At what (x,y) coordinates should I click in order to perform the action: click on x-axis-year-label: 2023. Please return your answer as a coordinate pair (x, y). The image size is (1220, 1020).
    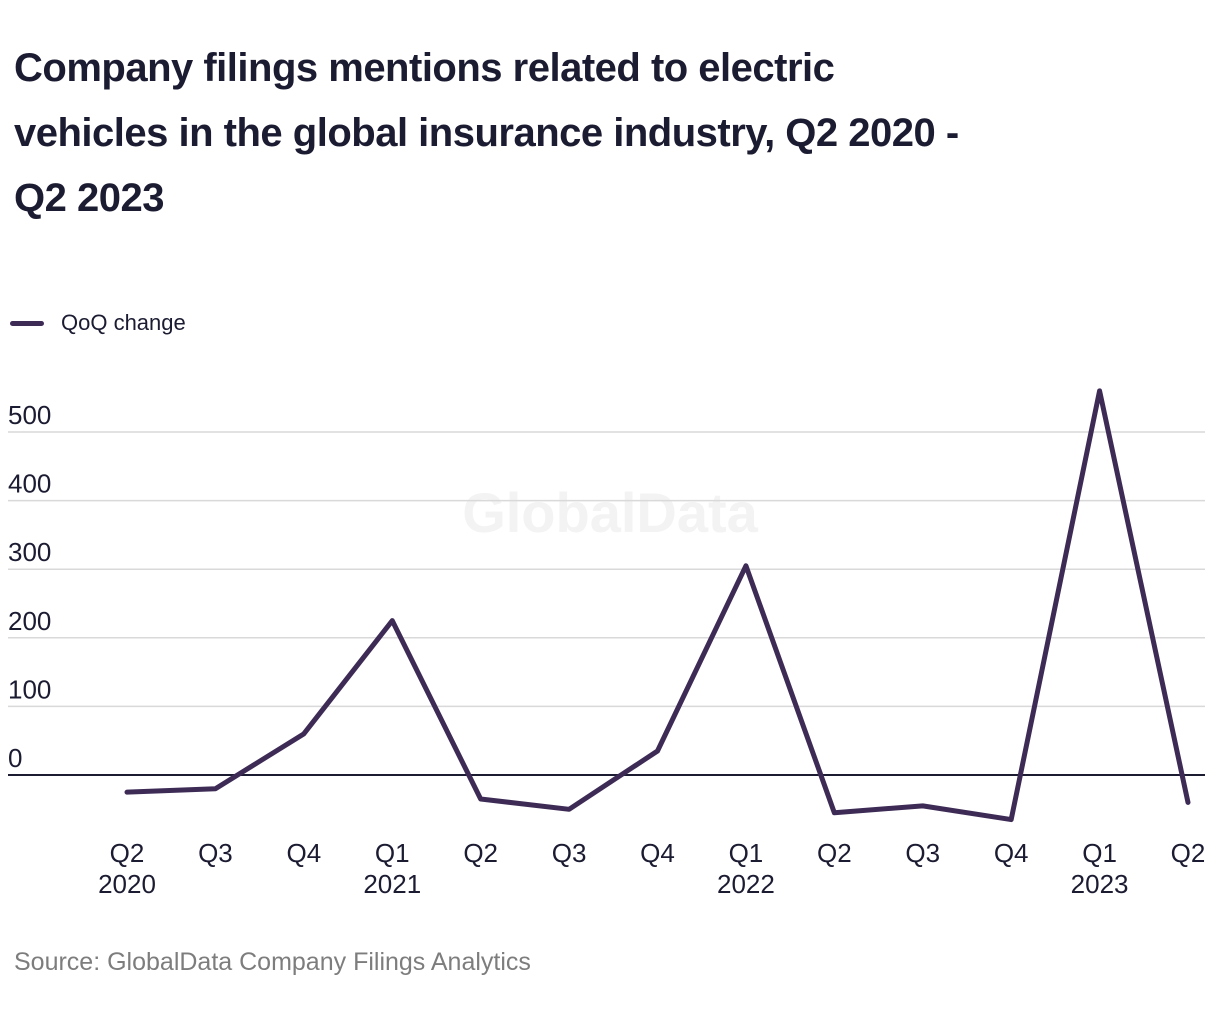
    Looking at the image, I should click on (1100, 884).